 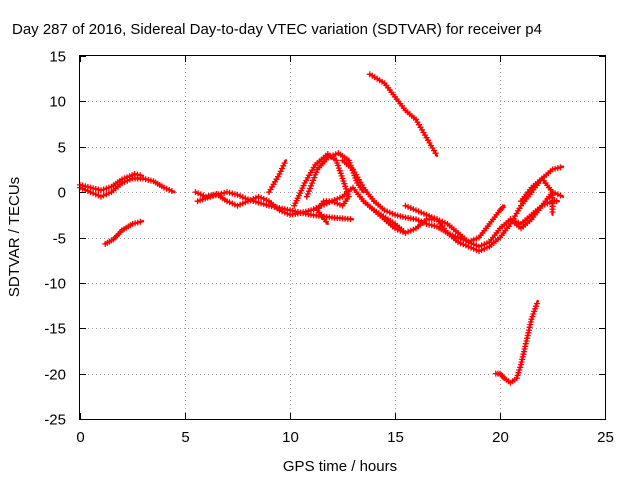 I want to click on x-tick-label: 20, so click(x=500, y=437).